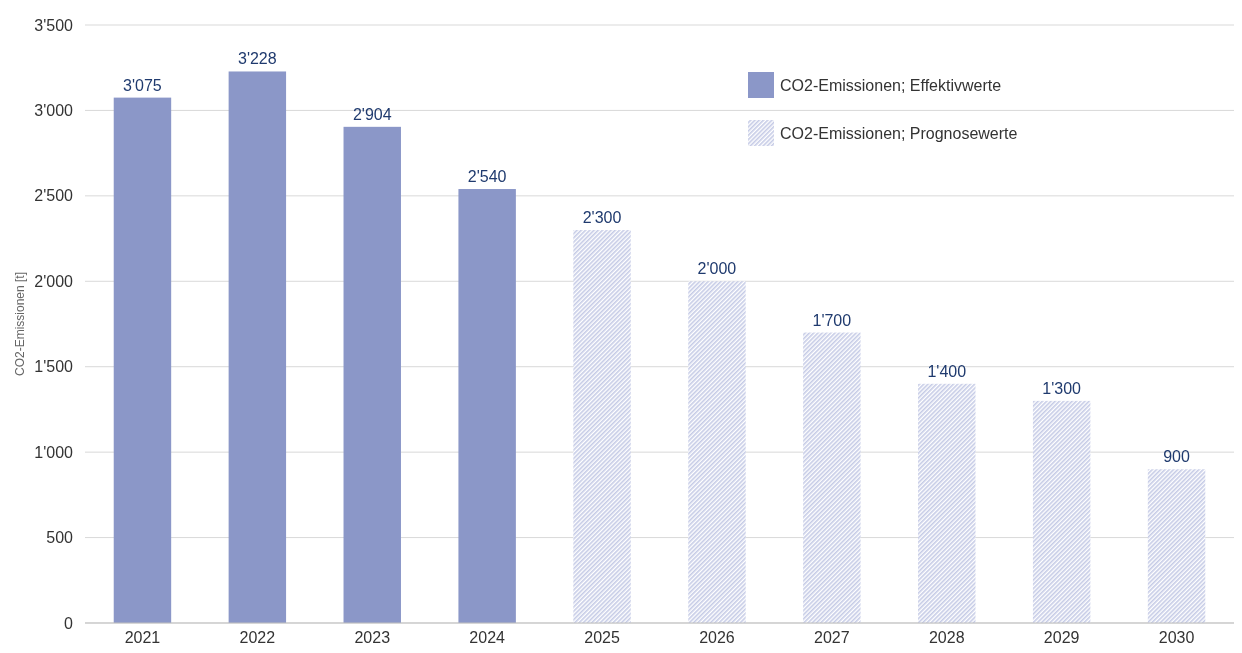 Image resolution: width=1242 pixels, height=653 pixels. What do you see at coordinates (717, 269) in the screenshot?
I see `data-label: 2'000` at bounding box center [717, 269].